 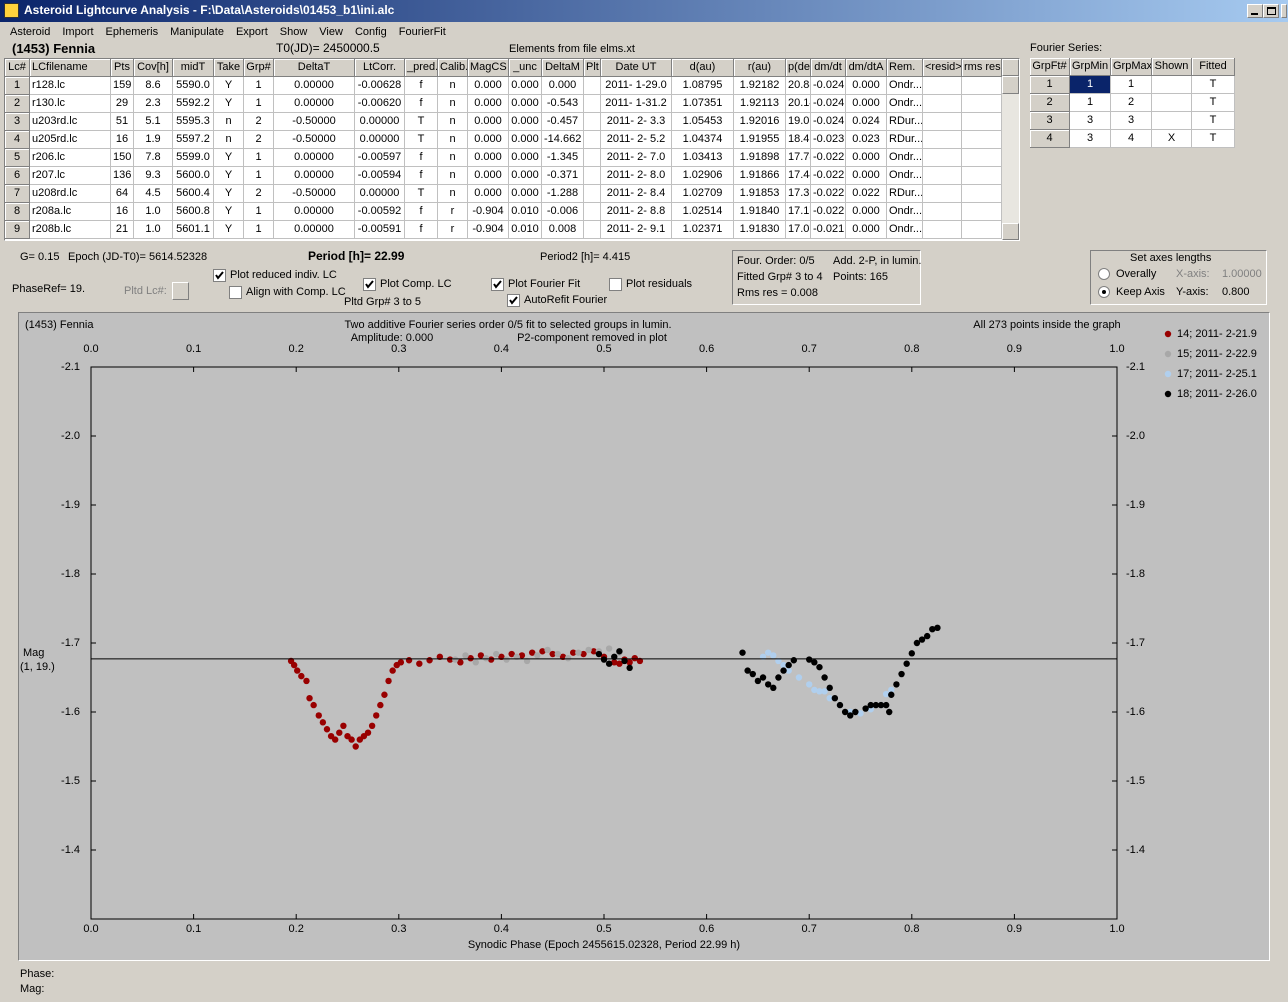 I want to click on table-cell: r130.lc, so click(x=70, y=104).